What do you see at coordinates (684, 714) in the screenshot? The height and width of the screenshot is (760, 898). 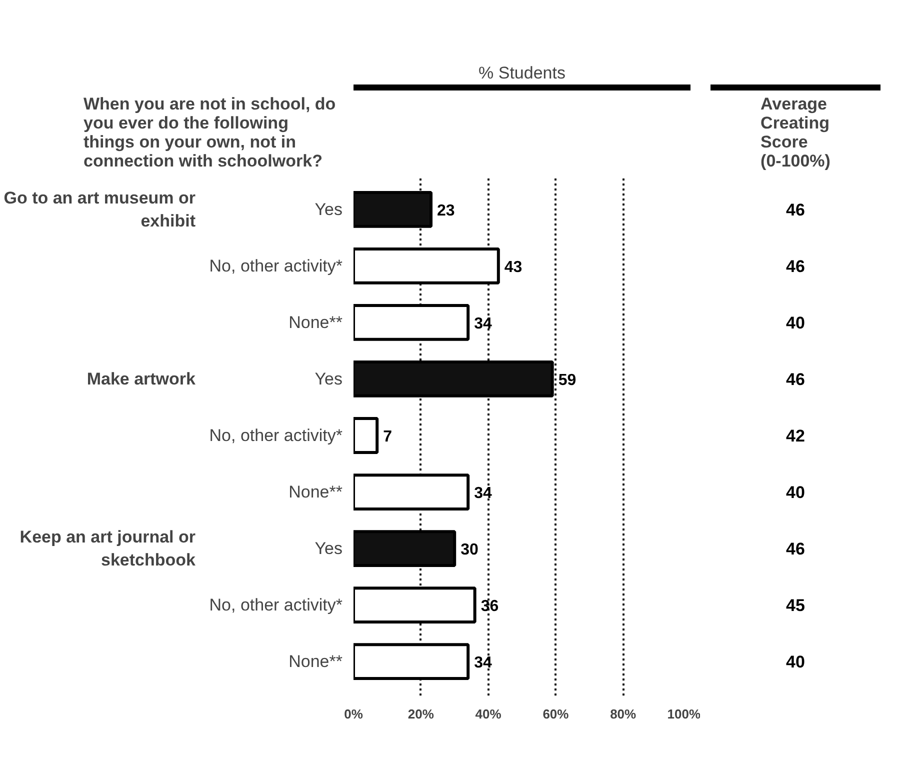 I see `x-tick-label: 100%` at bounding box center [684, 714].